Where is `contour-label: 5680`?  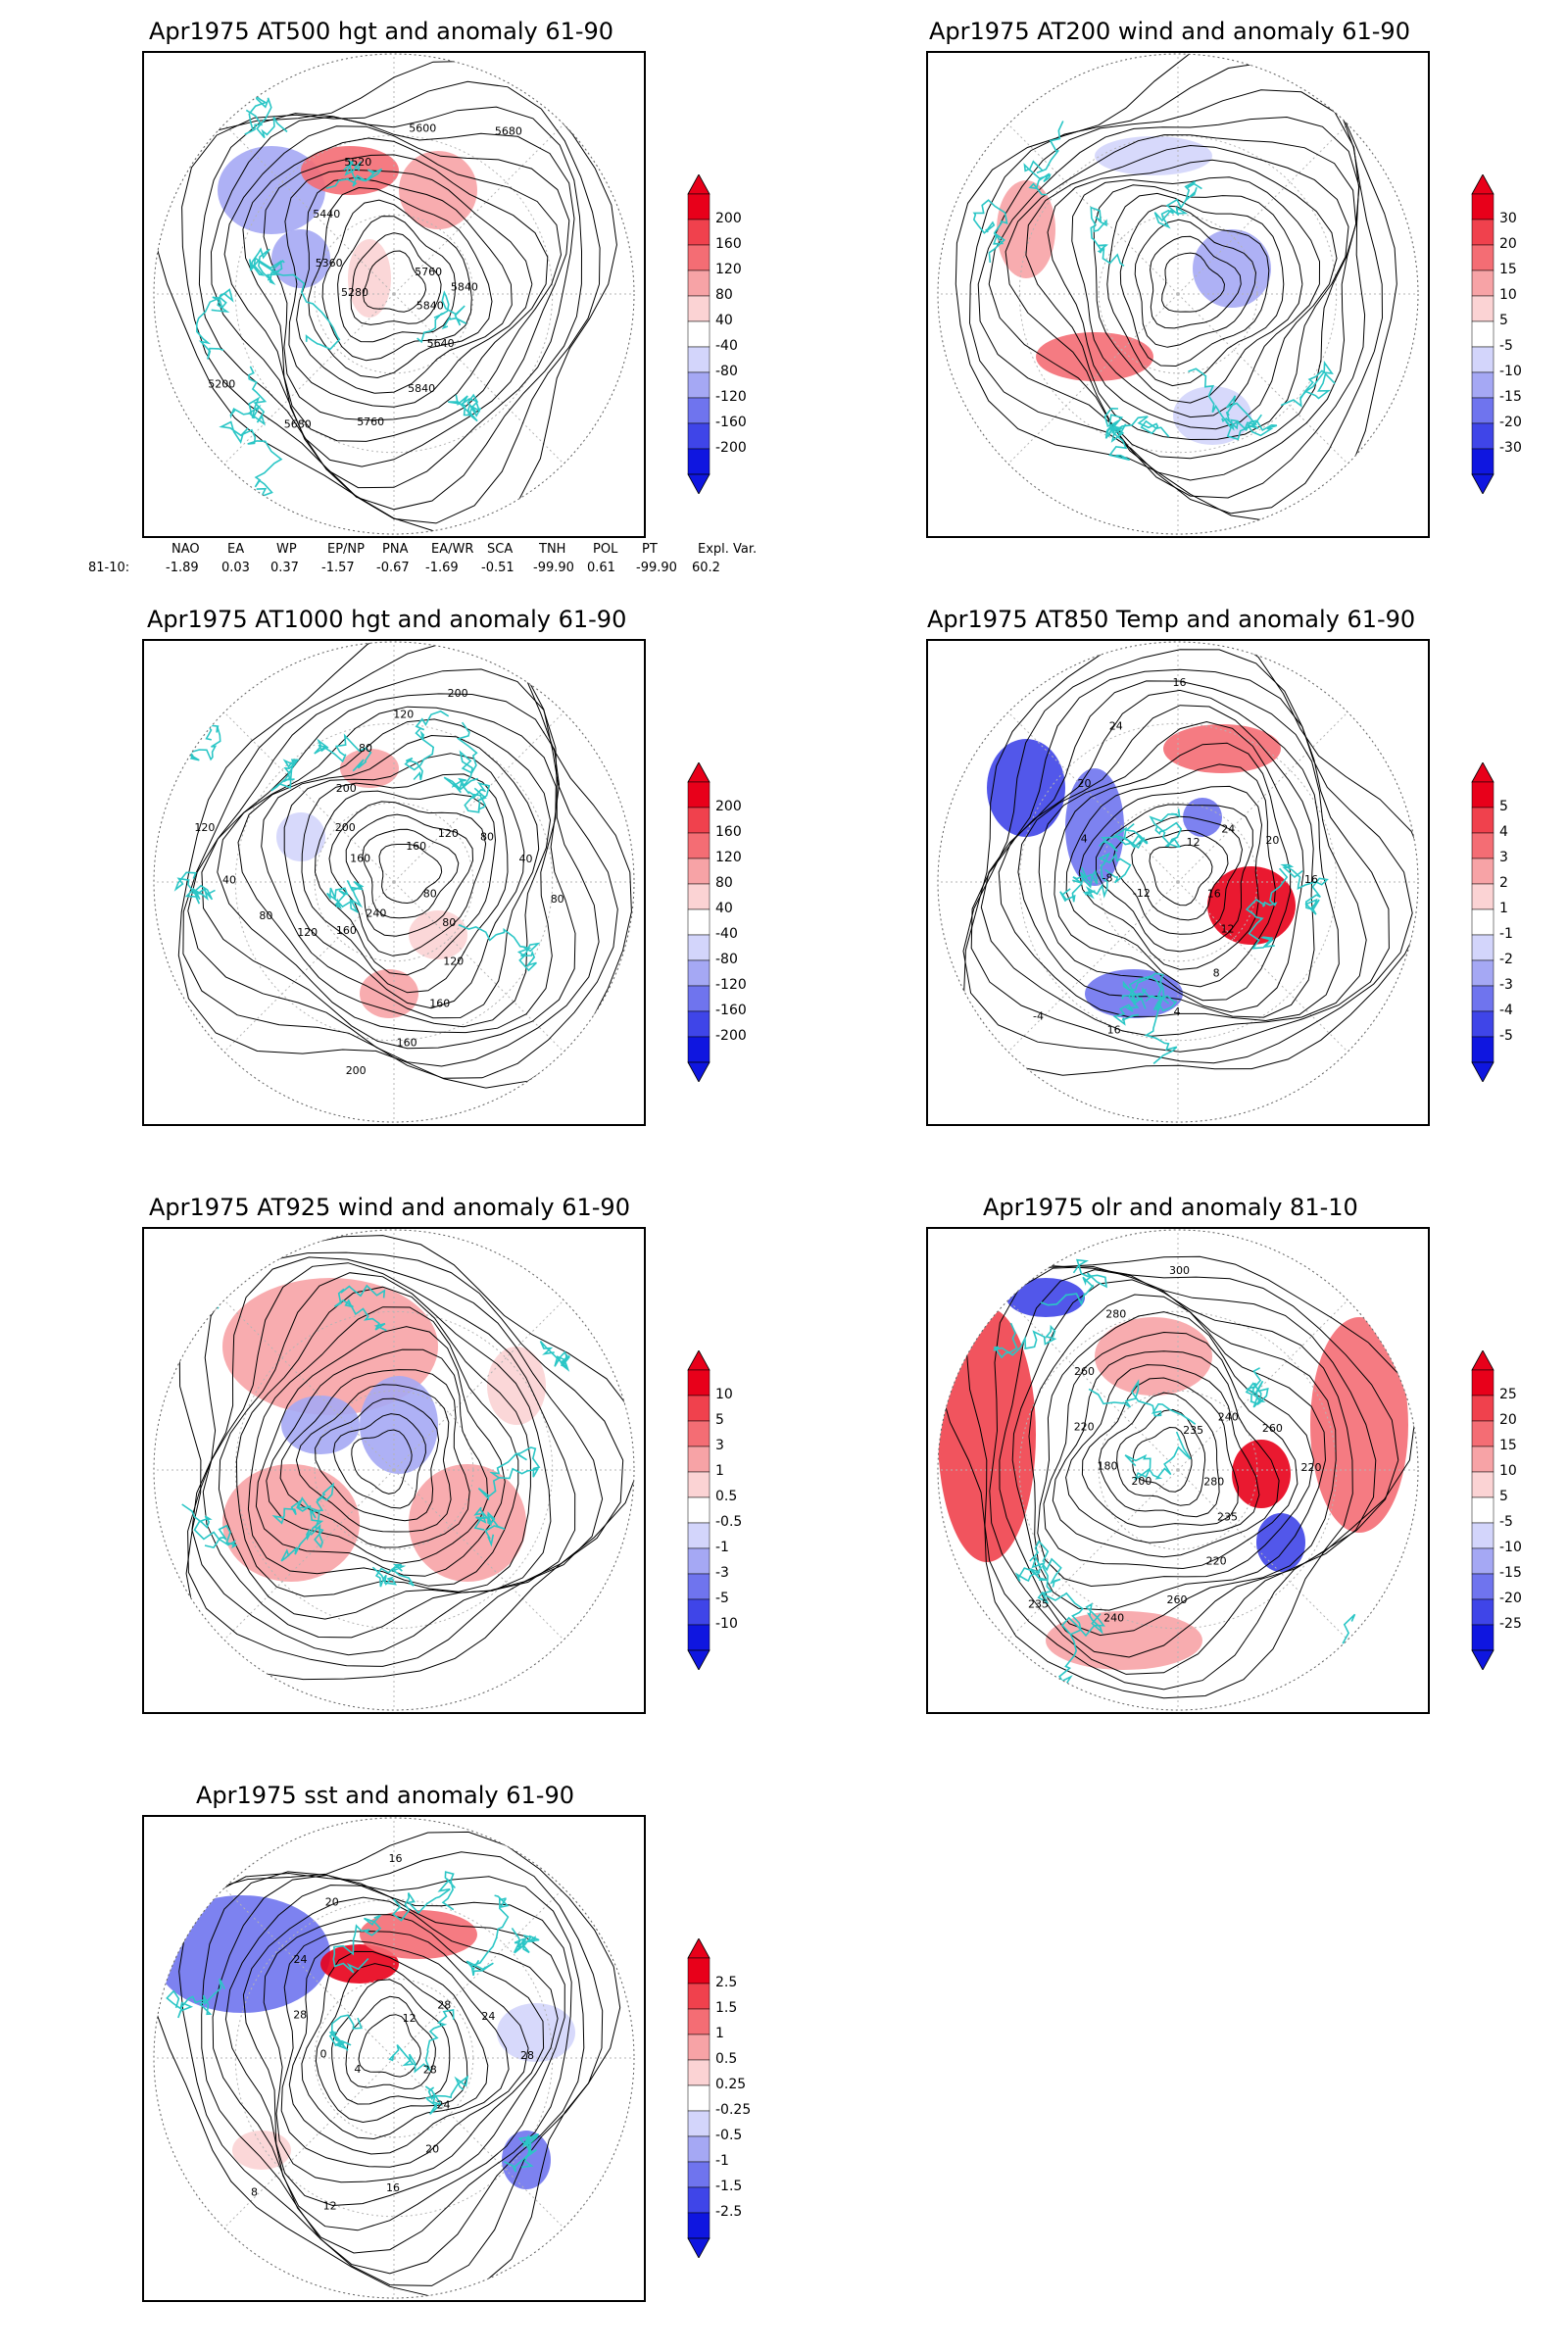
contour-label: 5680 is located at coordinates (508, 131).